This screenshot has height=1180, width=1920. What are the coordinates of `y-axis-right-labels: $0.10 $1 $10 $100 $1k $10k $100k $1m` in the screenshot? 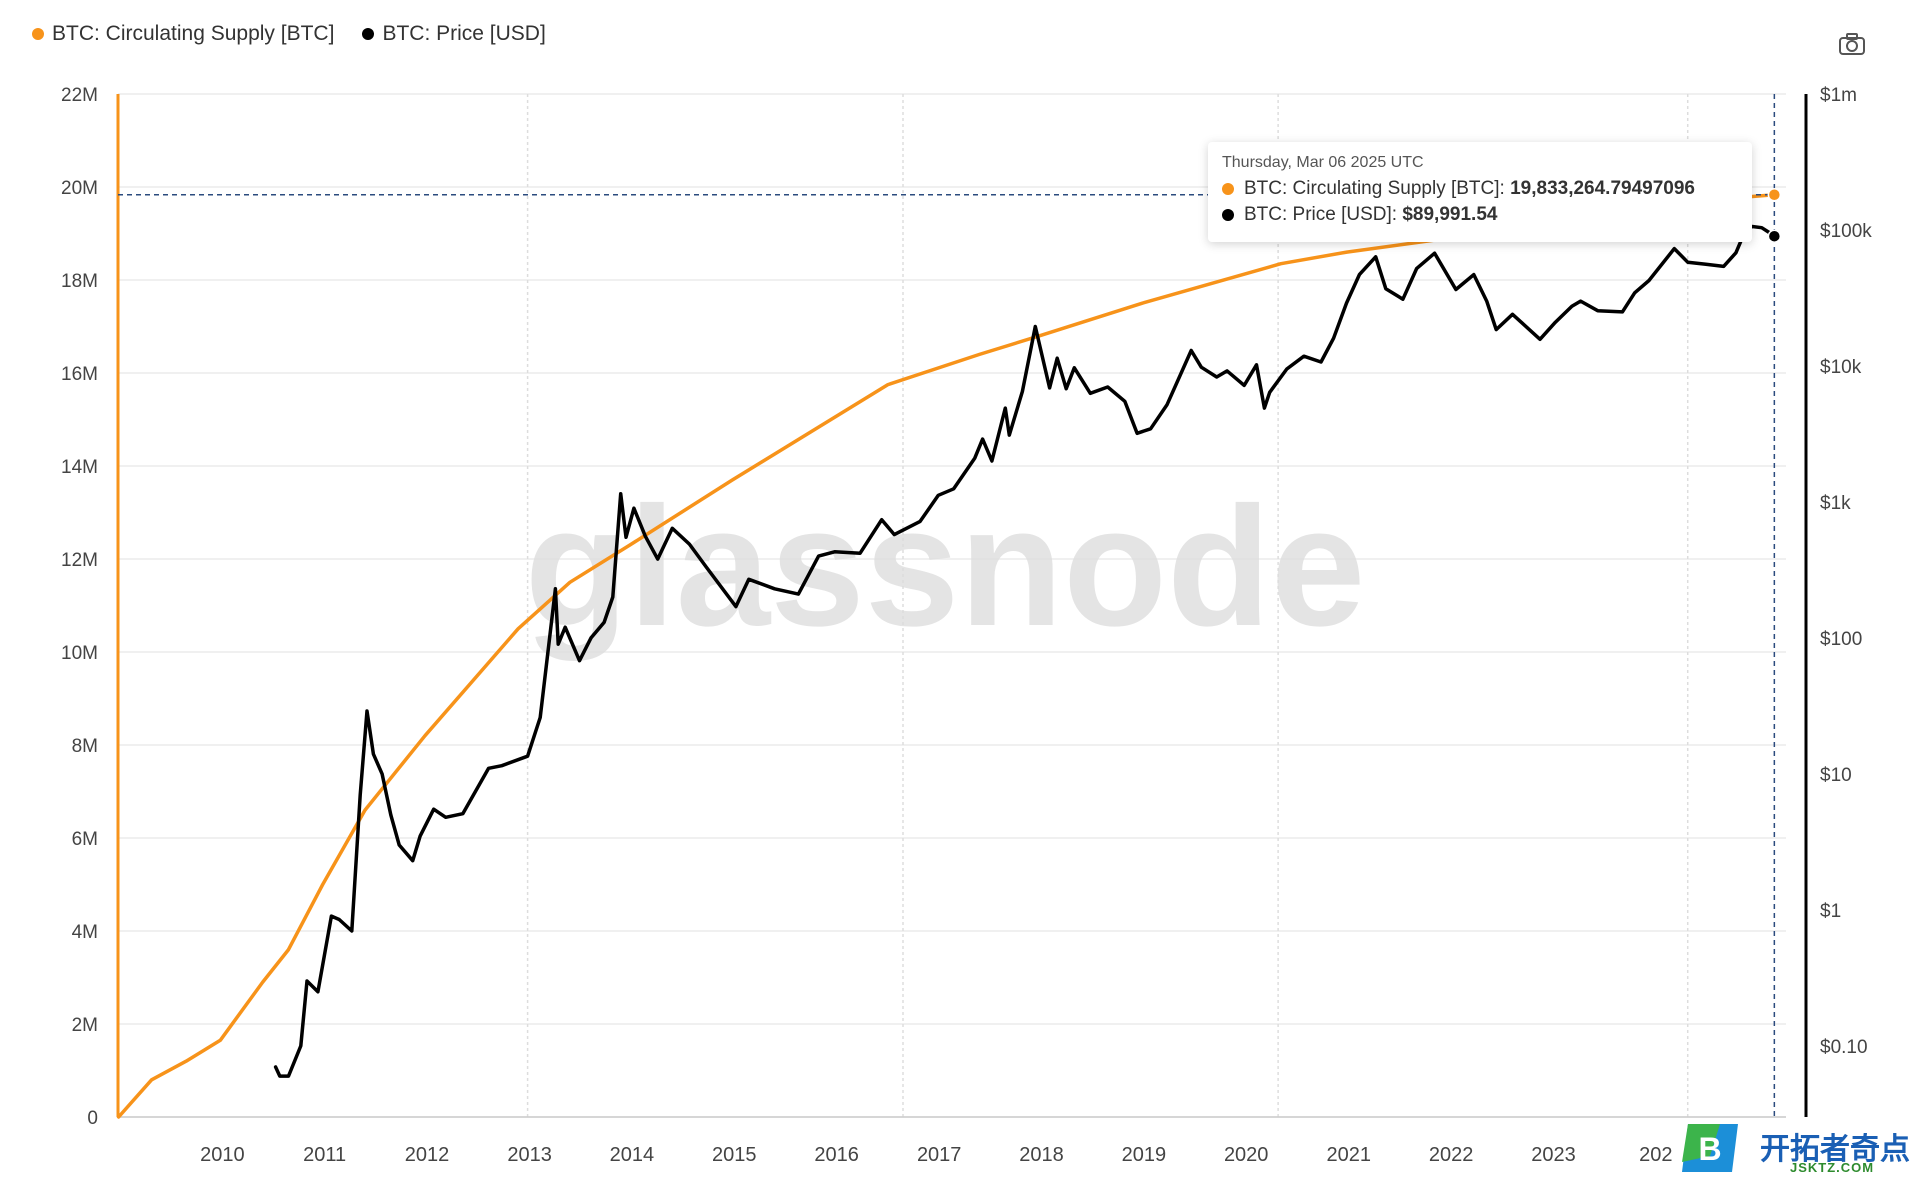 It's located at (1846, 571).